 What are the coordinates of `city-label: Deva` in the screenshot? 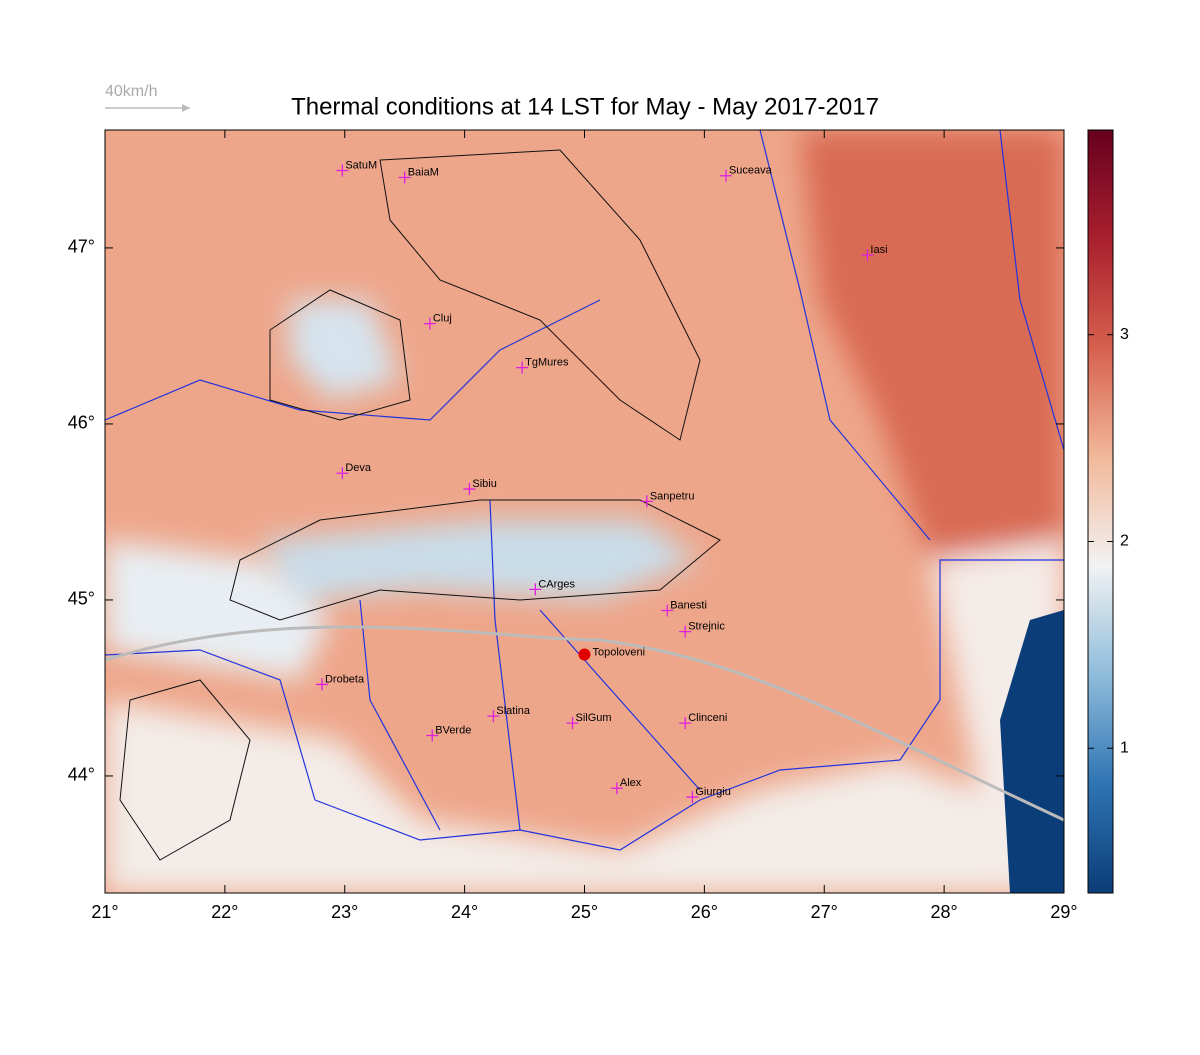 It's located at (358, 468).